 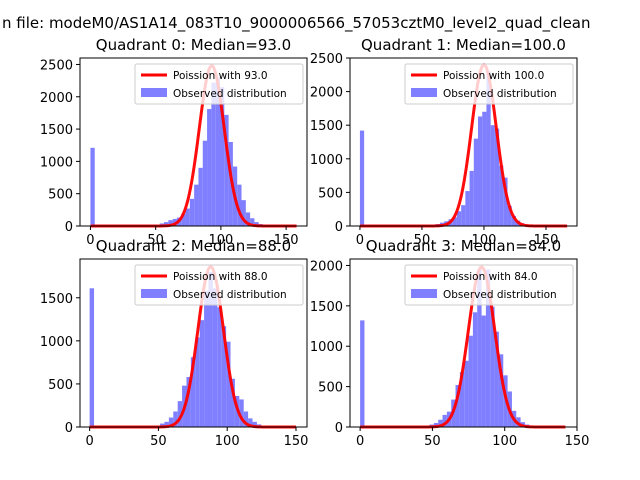 I want to click on observed-histogram, so click(x=442, y=148).